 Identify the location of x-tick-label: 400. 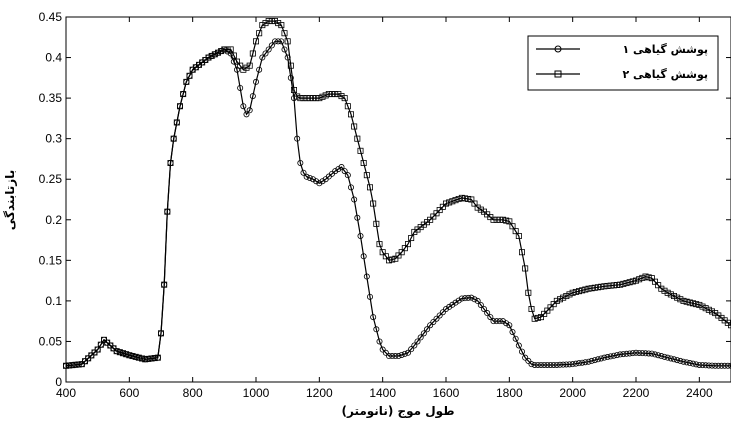
(66, 393).